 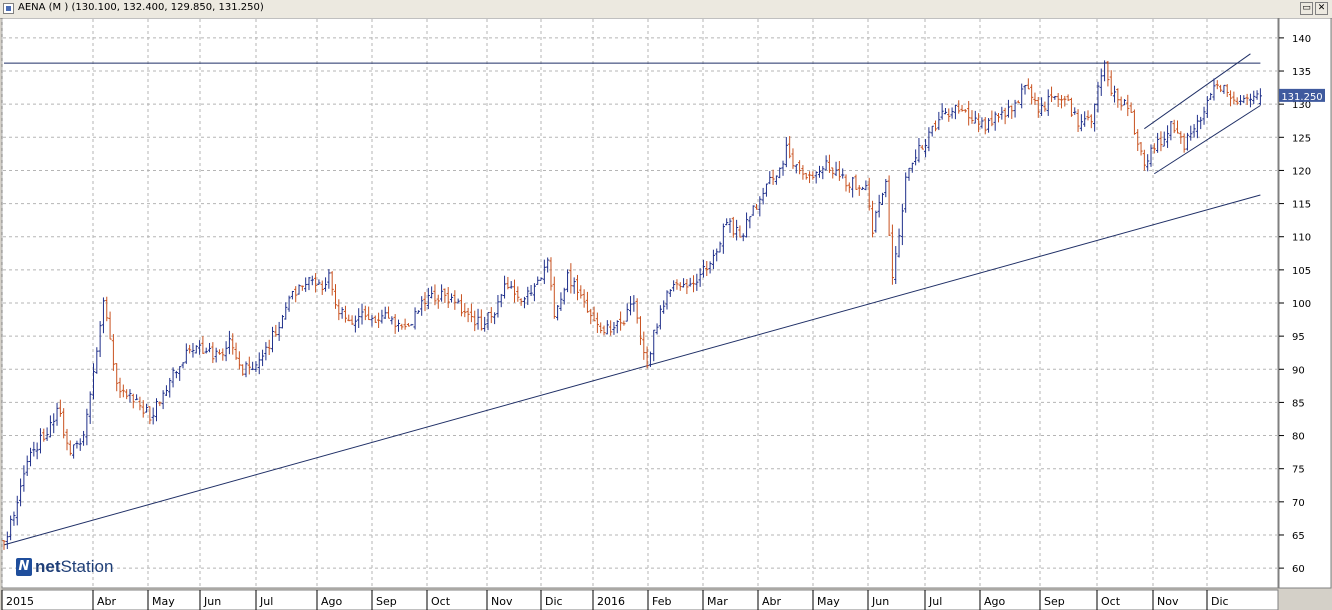 What do you see at coordinates (1321, 8) in the screenshot?
I see `close-button: ✕` at bounding box center [1321, 8].